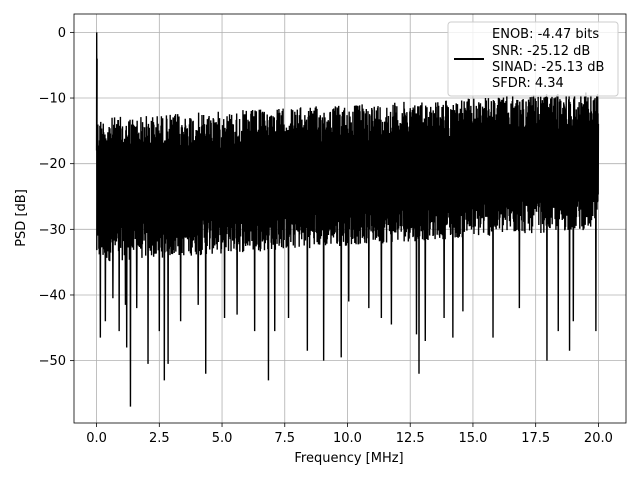  Describe the element at coordinates (56, 197) in the screenshot. I see `y-axis: 0 −10 −20 −30 −40 −50` at that location.